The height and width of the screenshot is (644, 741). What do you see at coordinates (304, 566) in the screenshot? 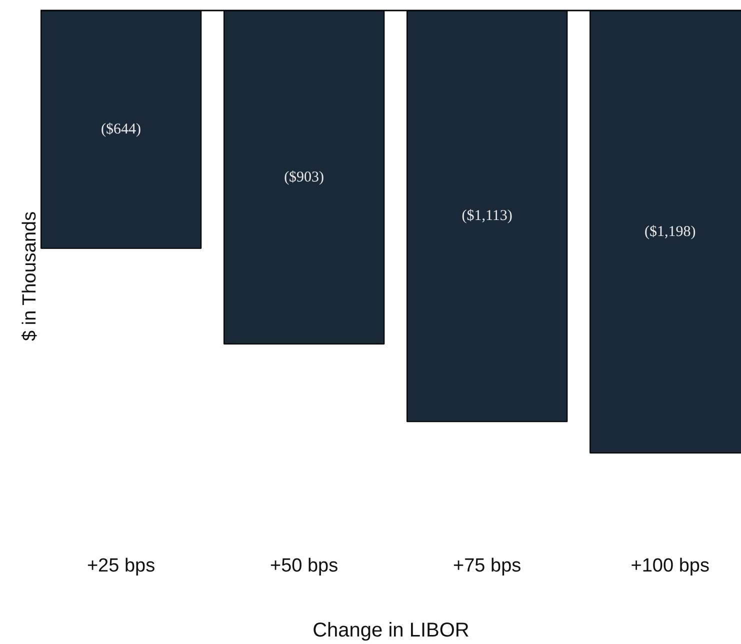
I see `x-tick-label: +50 bps` at bounding box center [304, 566].